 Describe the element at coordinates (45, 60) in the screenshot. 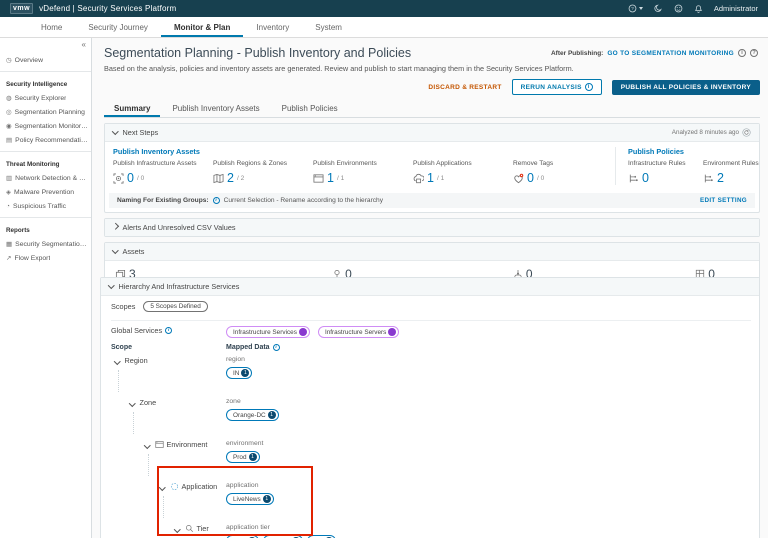

I see `sidebar-item-overview: ◷ Overview` at that location.